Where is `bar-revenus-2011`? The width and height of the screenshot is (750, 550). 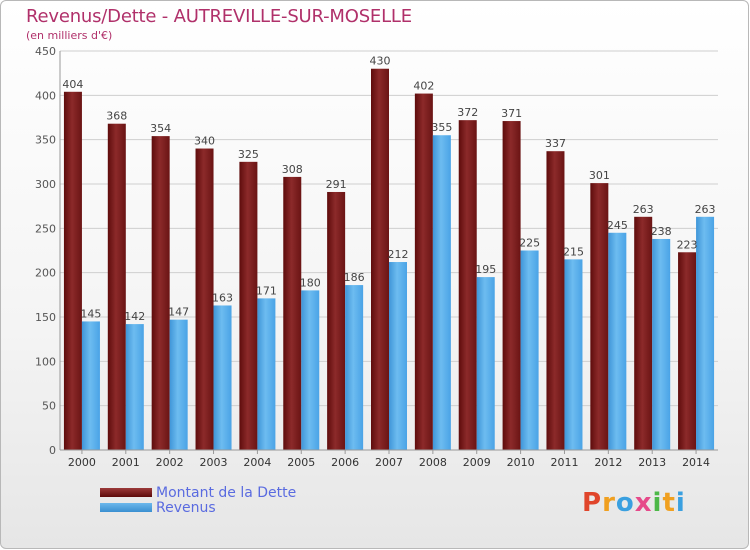 bar-revenus-2011 is located at coordinates (573, 354).